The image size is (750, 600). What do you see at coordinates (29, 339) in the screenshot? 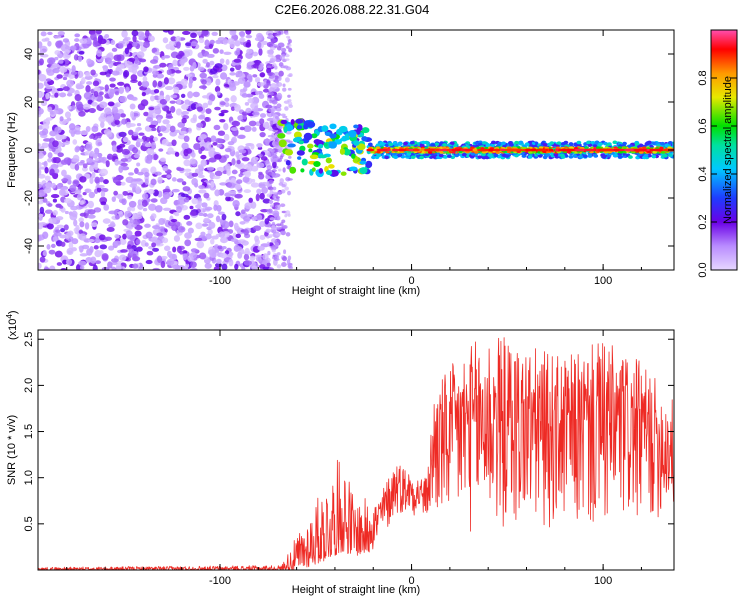
I see `y-tick-label: 2.5` at bounding box center [29, 339].